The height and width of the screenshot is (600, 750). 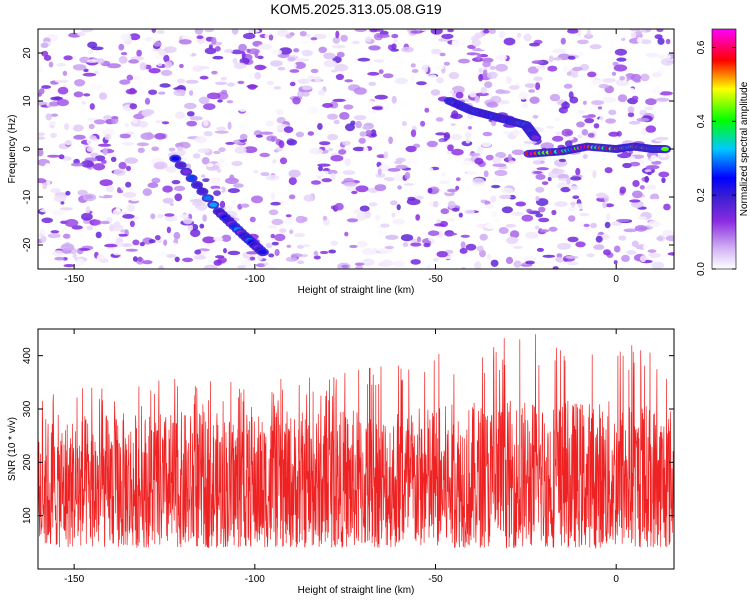 I want to click on y-tick-label: 0, so click(x=27, y=149).